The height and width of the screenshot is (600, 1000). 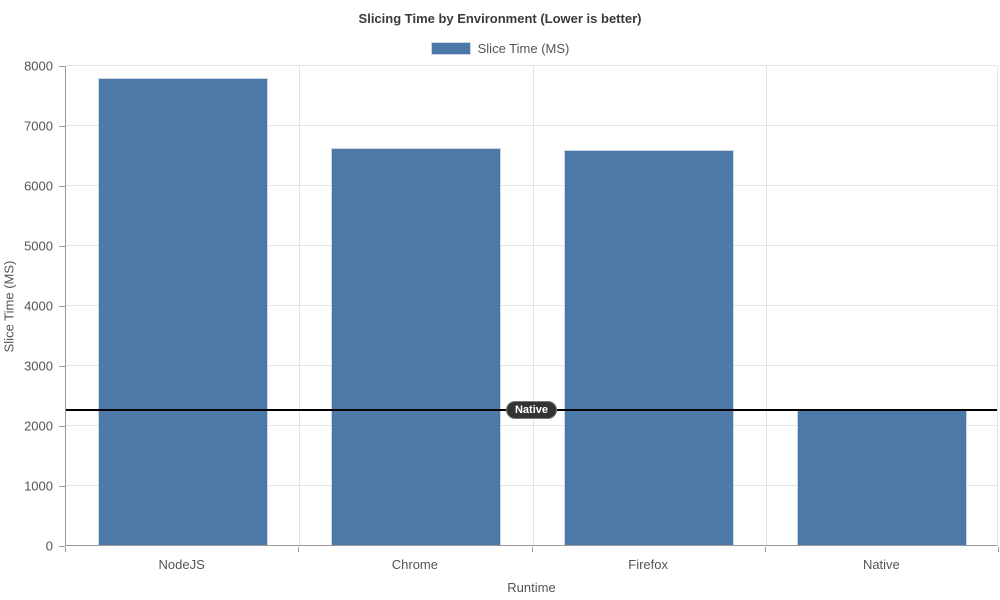 I want to click on y-tick-label-6000: 6000, so click(x=38, y=186).